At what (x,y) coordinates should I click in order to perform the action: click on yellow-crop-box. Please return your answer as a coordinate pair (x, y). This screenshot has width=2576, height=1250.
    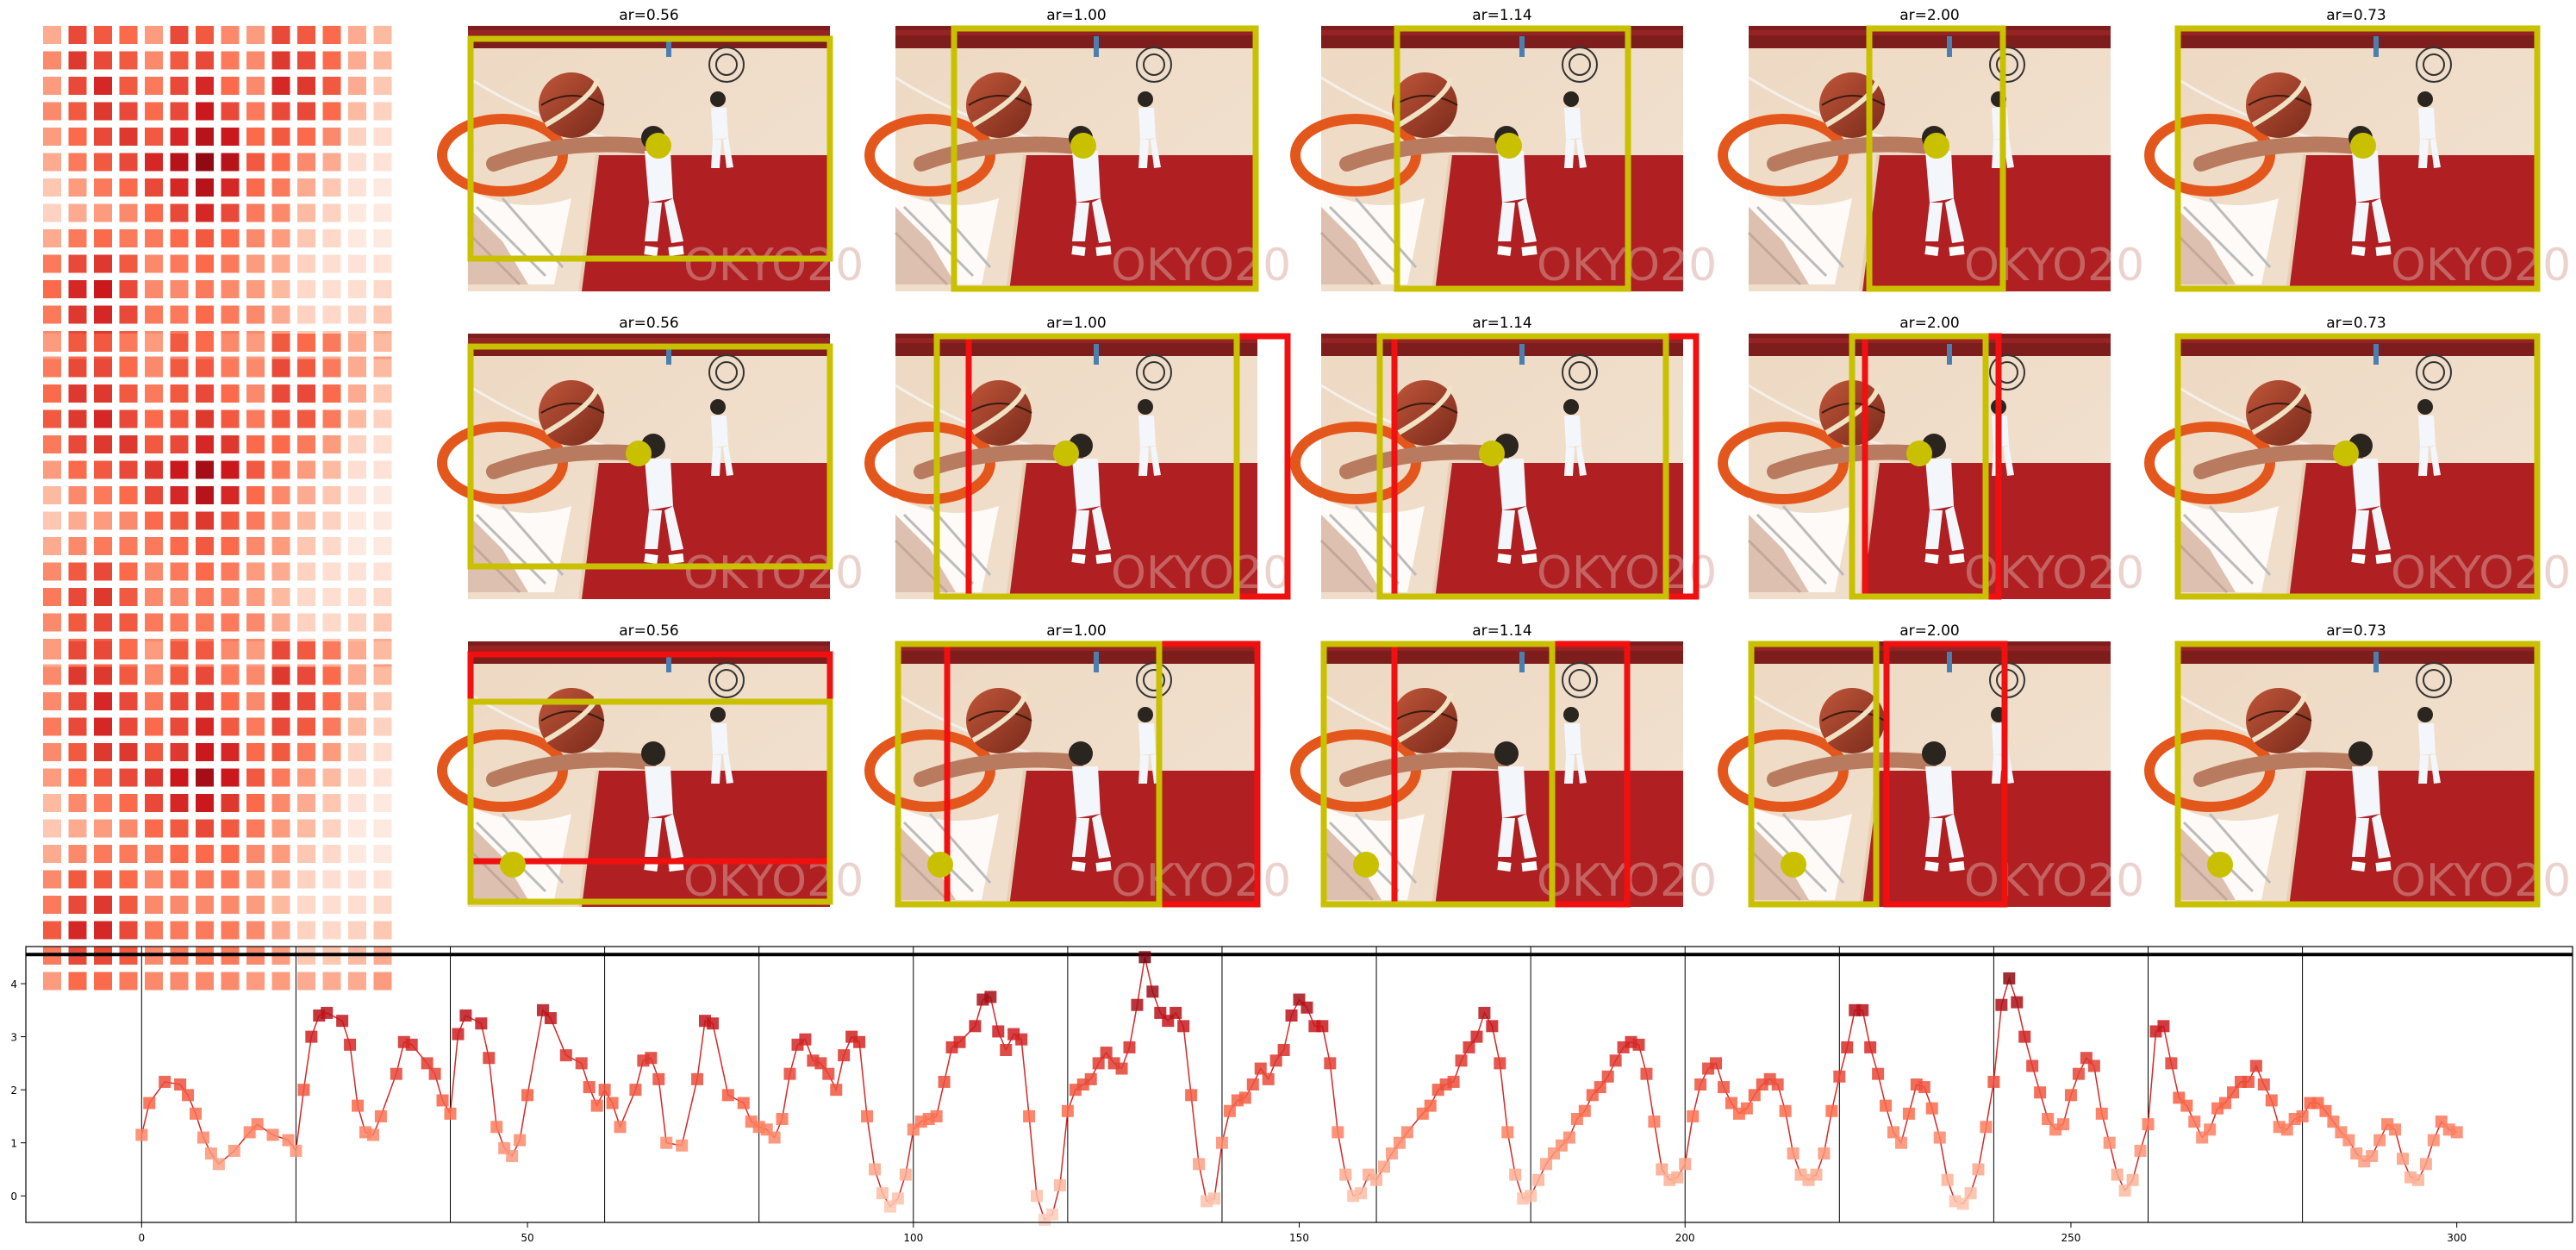
    Looking at the image, I should click on (1512, 158).